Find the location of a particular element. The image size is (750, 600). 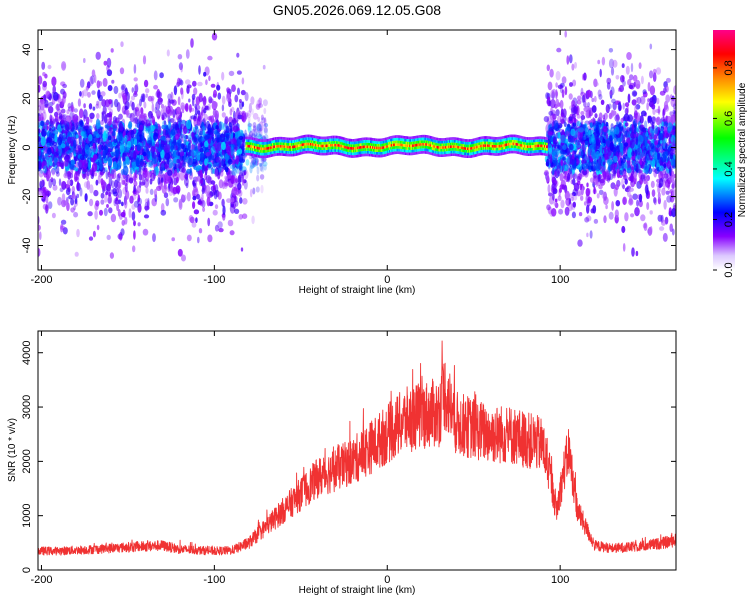

heatmap-y-tick-label: -20 is located at coordinates (27, 197).